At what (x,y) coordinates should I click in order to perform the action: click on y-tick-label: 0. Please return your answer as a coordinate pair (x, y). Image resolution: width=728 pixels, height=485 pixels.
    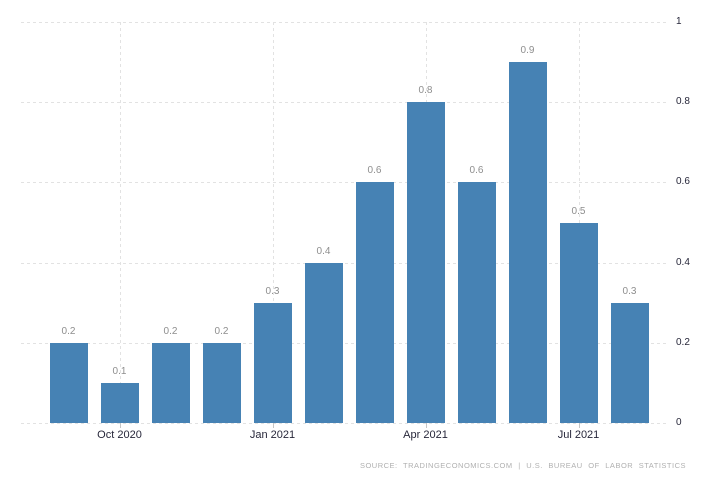
    Looking at the image, I should click on (679, 422).